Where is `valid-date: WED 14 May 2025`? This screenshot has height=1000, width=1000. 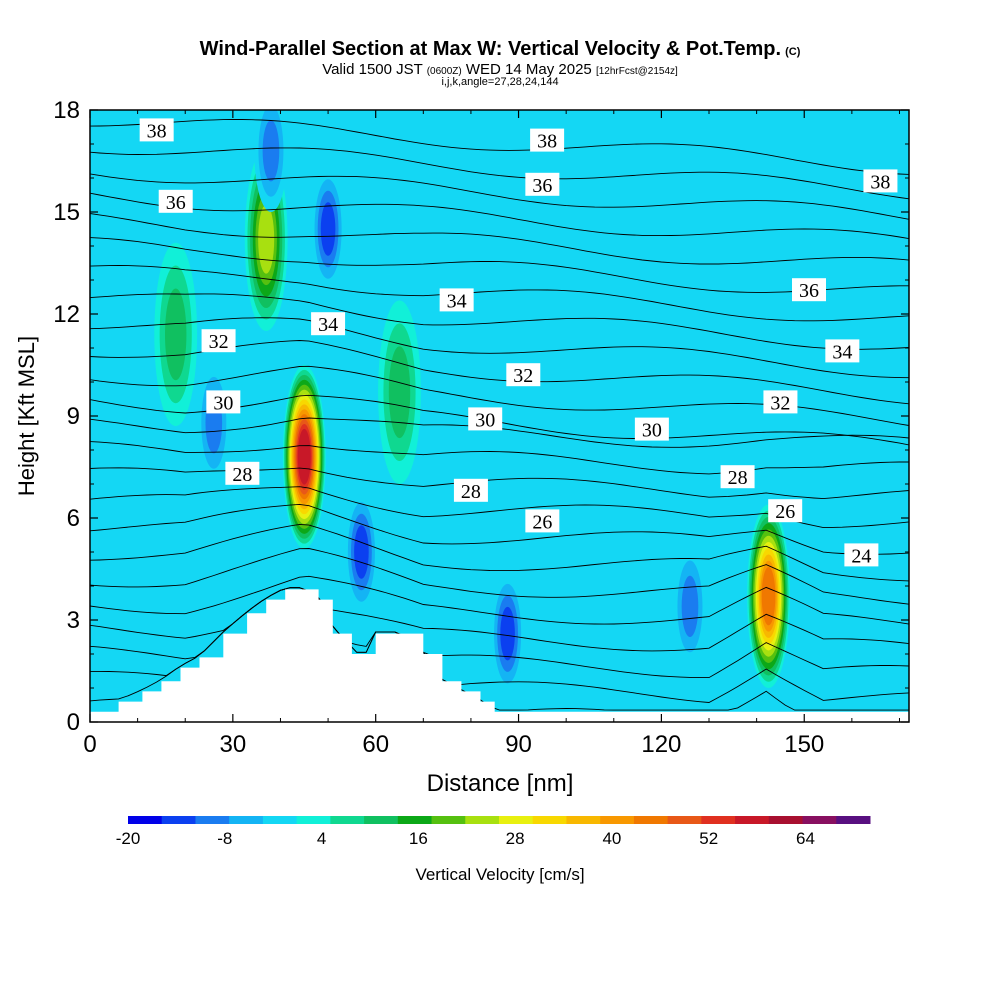
valid-date: WED 14 May 2025 is located at coordinates (528, 69).